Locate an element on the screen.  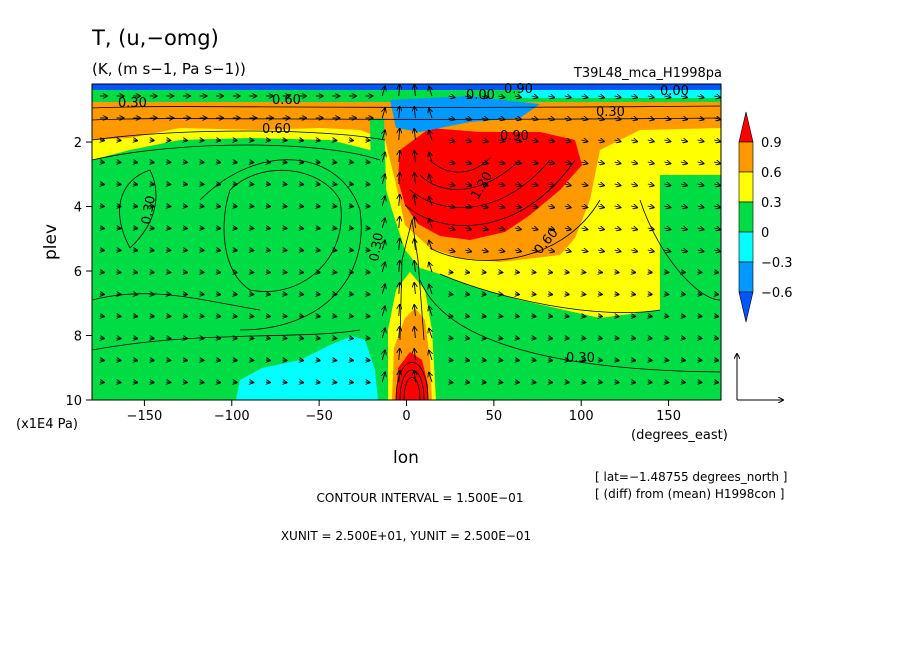
colorbar-segment is located at coordinates (746, 157).